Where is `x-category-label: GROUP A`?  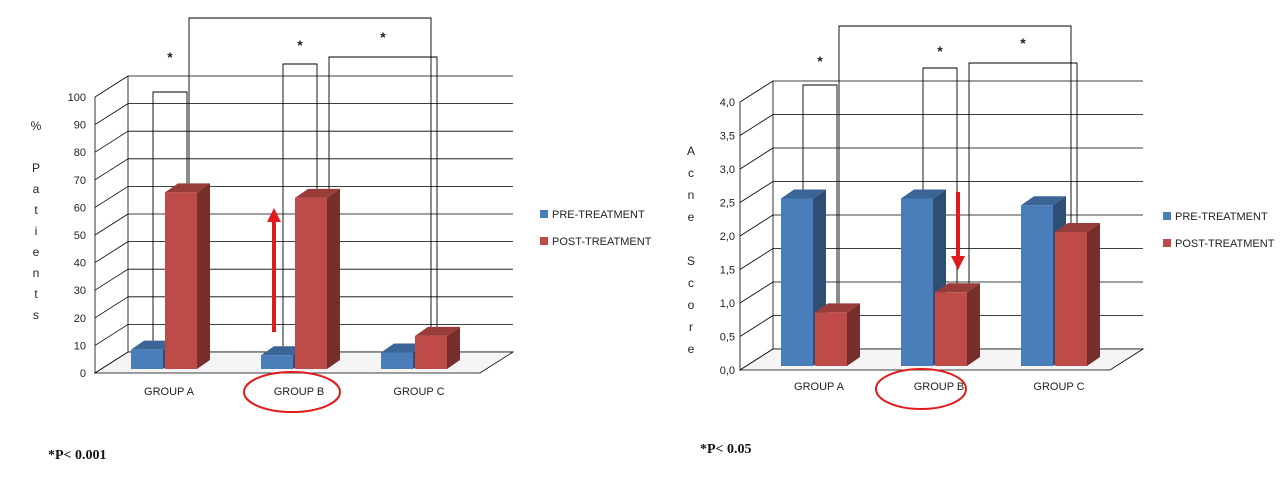
x-category-label: GROUP A is located at coordinates (819, 387).